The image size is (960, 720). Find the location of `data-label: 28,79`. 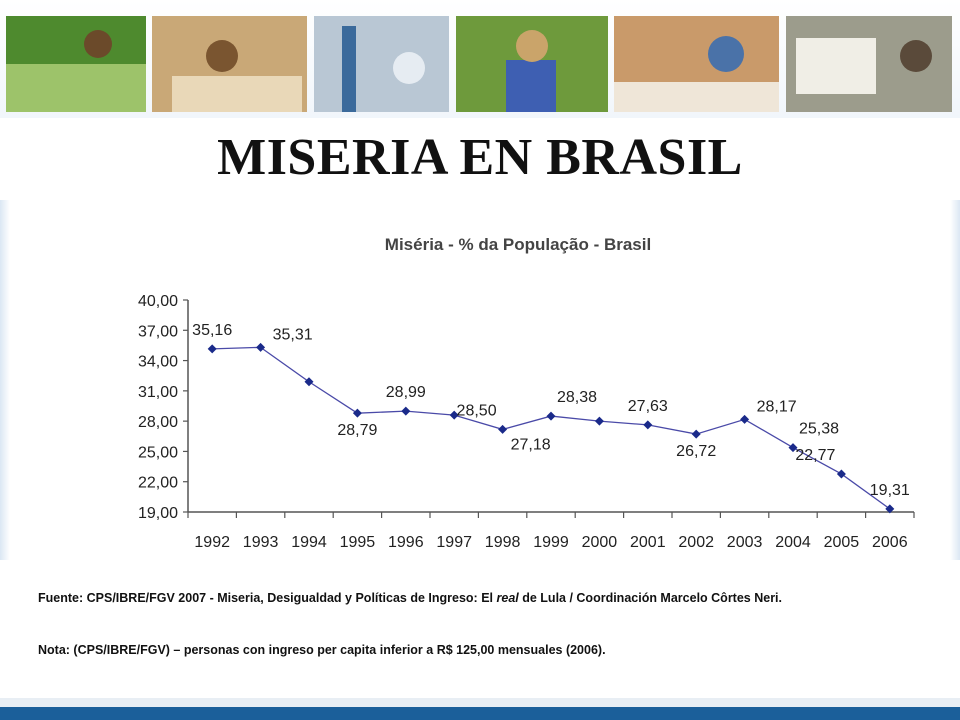

data-label: 28,79 is located at coordinates (357, 430).